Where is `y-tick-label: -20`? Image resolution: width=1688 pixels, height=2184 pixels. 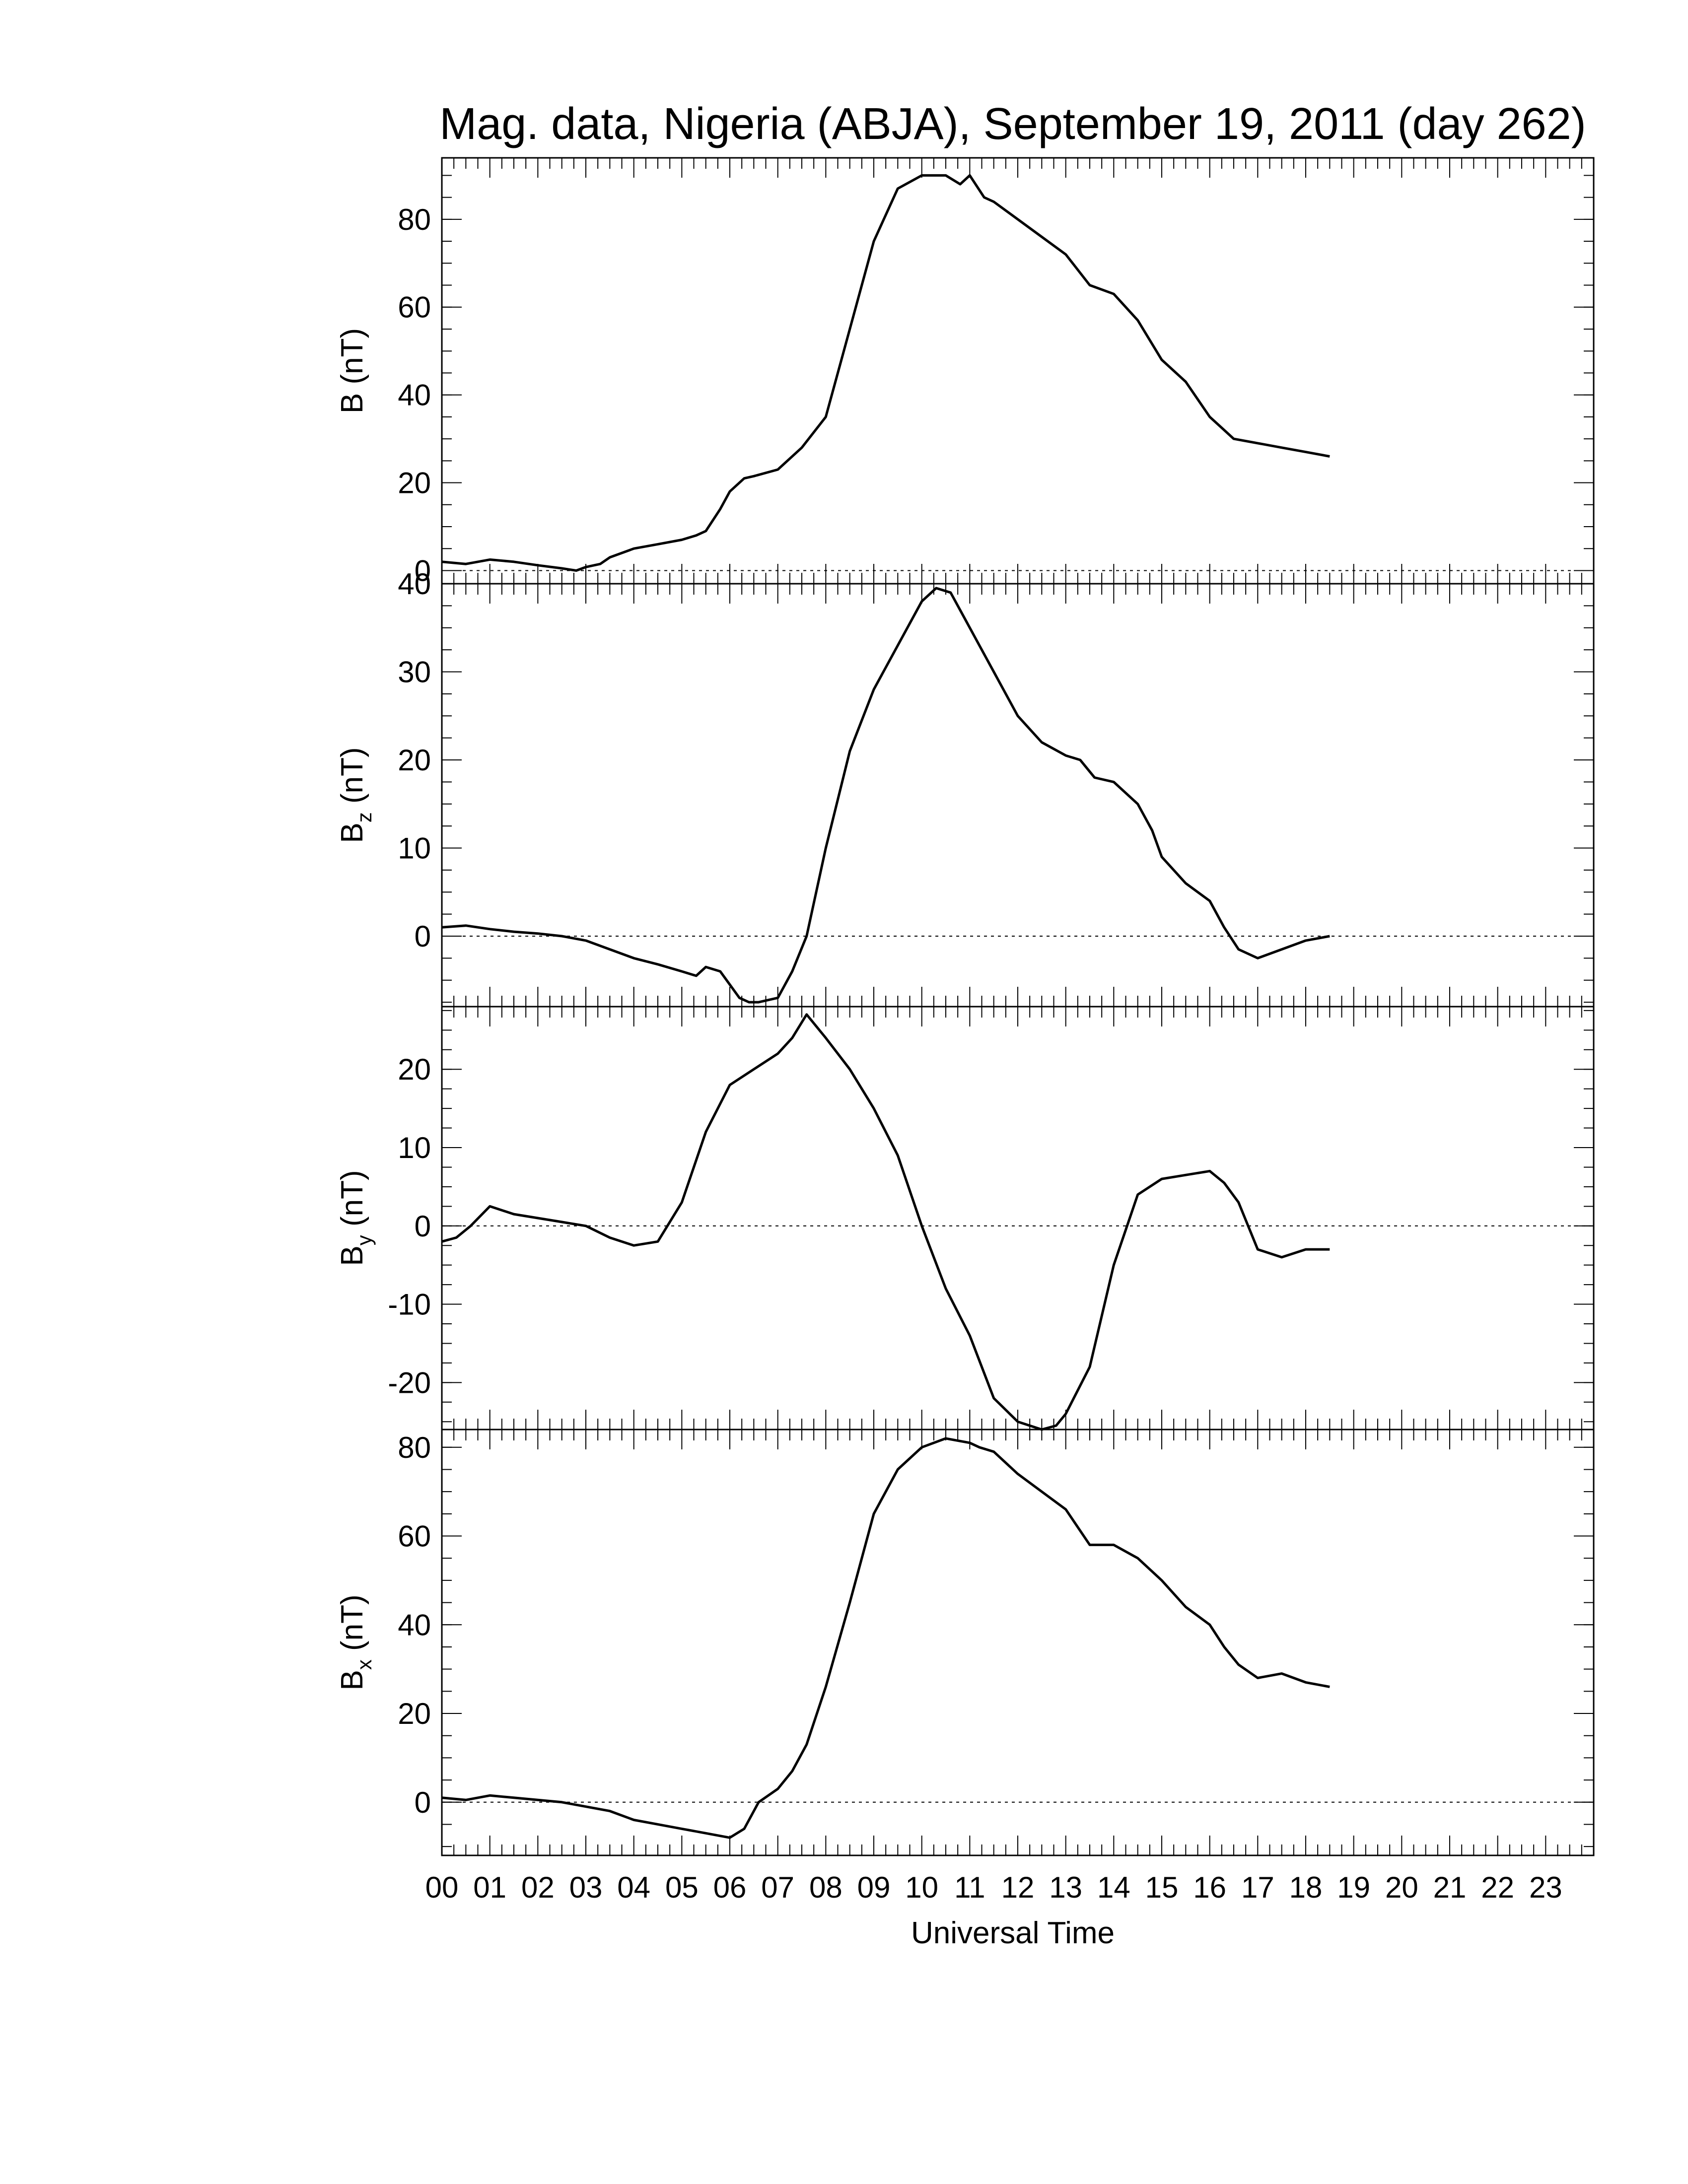 y-tick-label: -20 is located at coordinates (409, 1382).